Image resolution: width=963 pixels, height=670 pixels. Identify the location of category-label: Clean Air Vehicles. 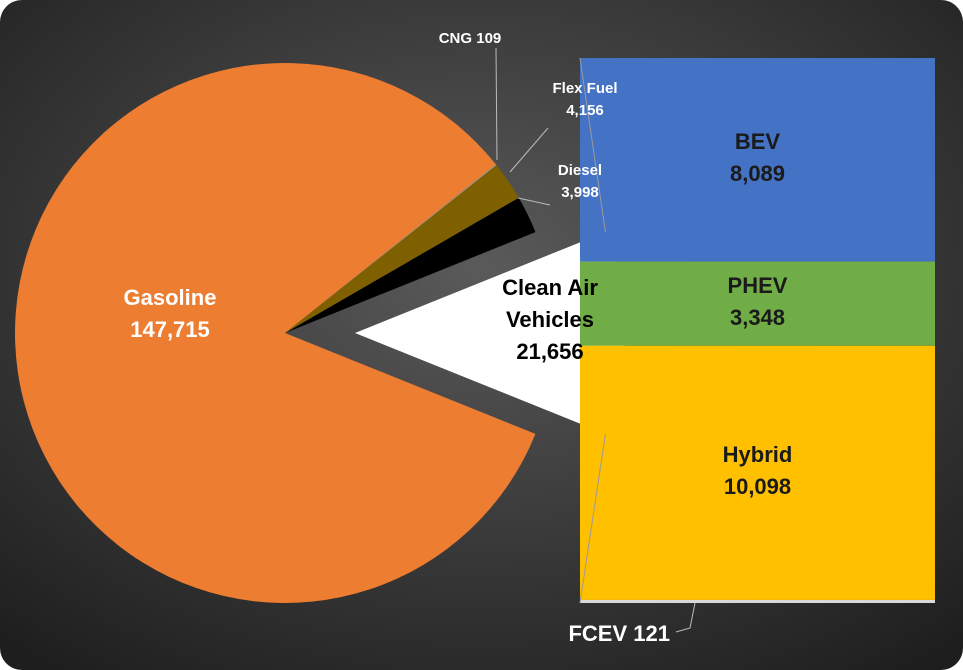
(550, 303).